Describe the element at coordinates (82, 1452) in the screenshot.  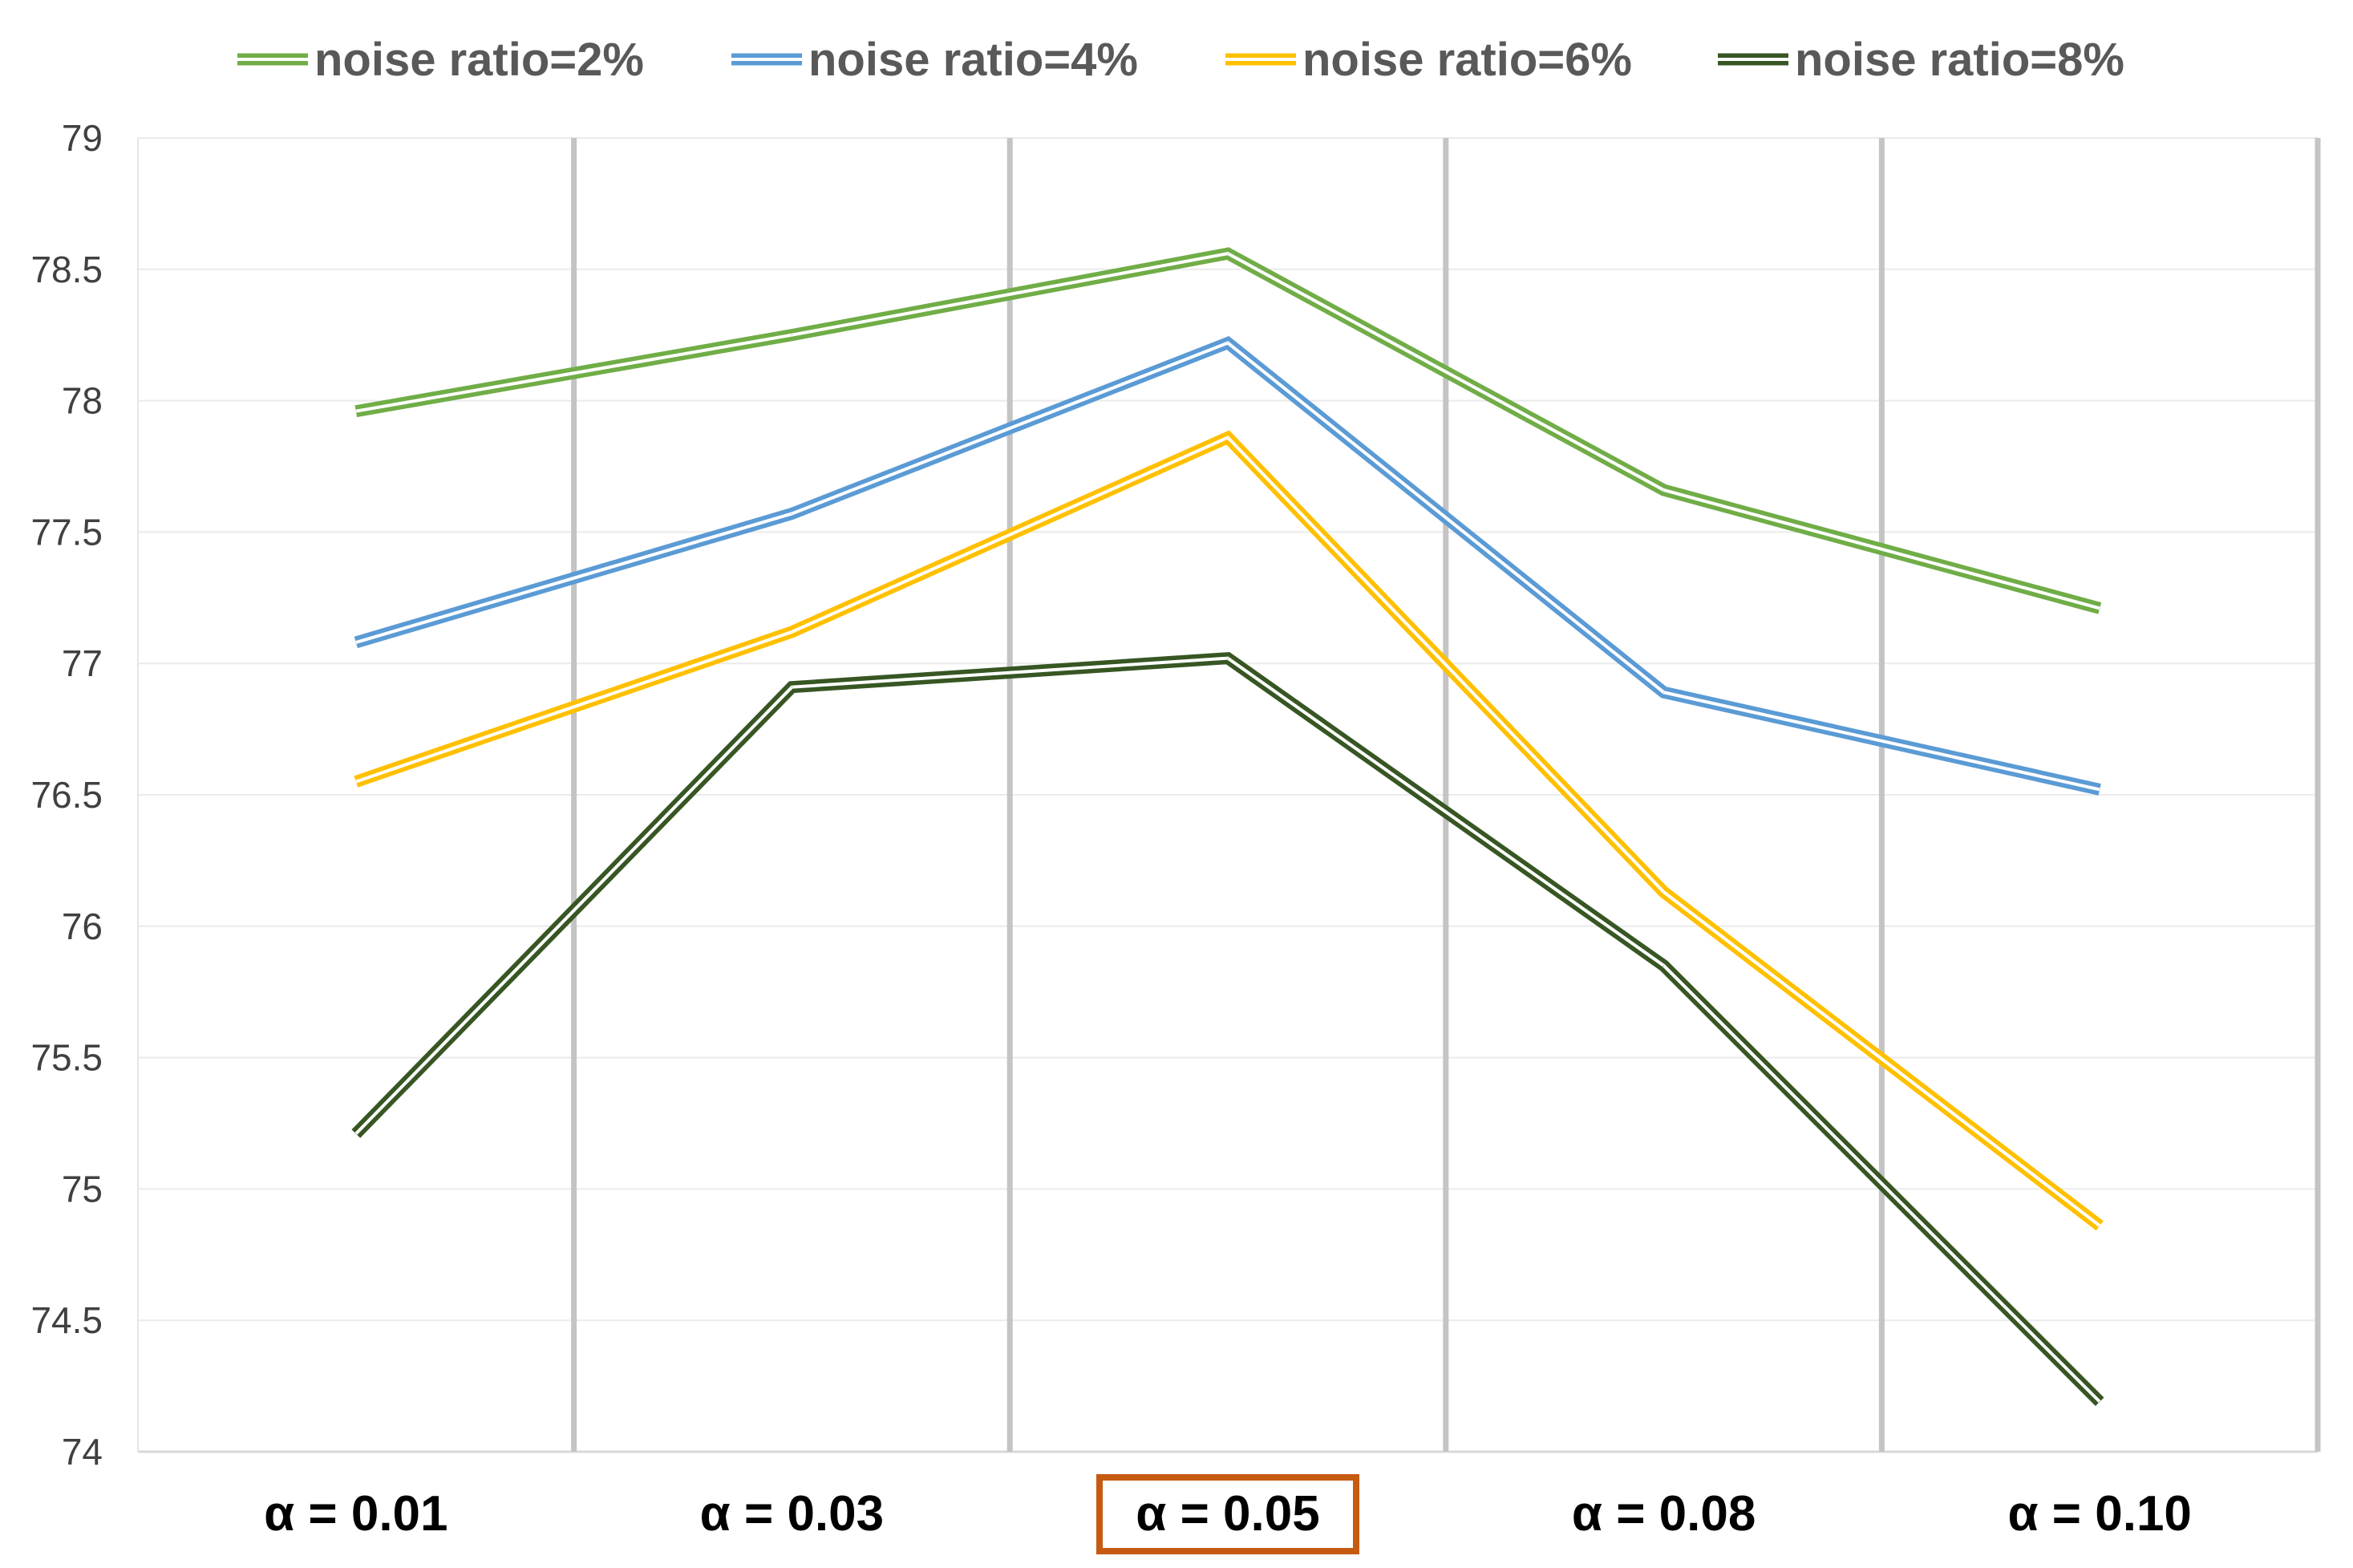
I see `y-tick-label: 74` at that location.